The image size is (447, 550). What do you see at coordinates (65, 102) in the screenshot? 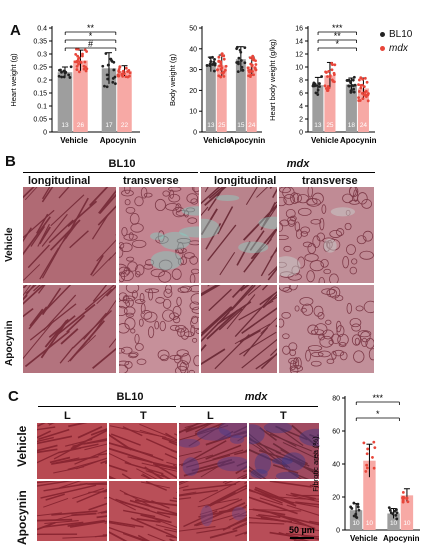
I see `bar-bl10-vehicle` at bounding box center [65, 102].